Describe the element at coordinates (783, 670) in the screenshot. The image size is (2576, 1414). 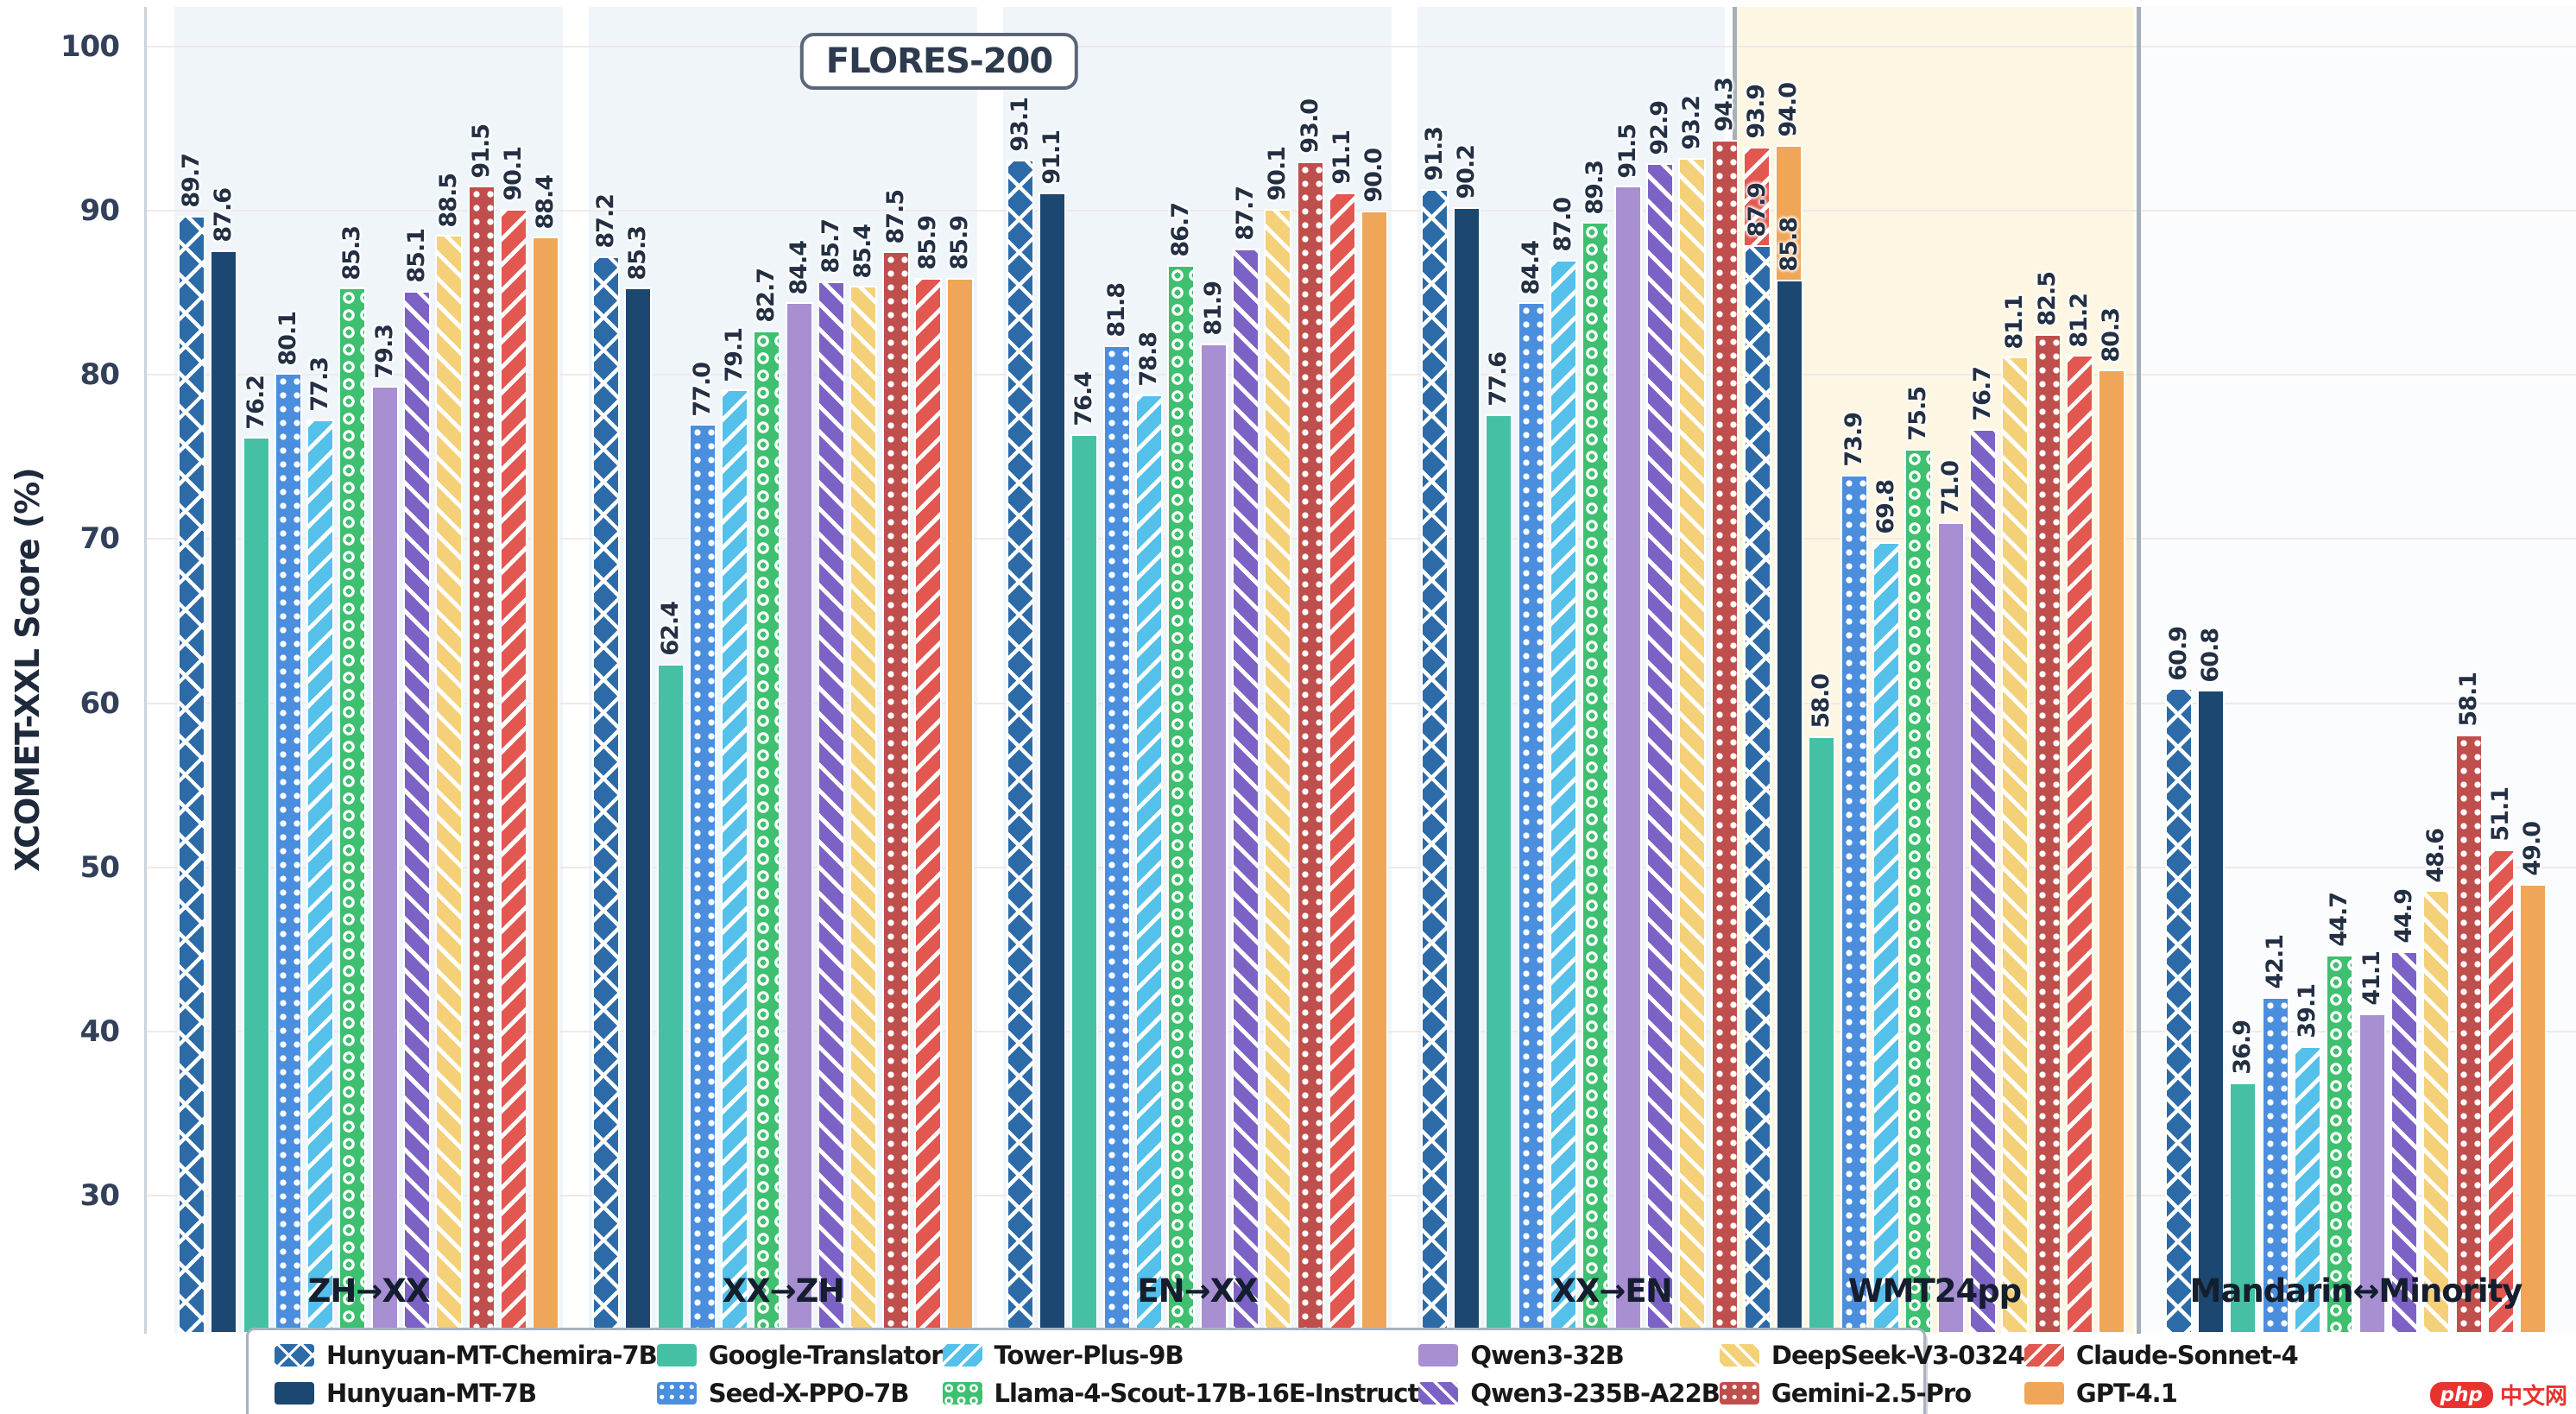
I see `section-band` at that location.